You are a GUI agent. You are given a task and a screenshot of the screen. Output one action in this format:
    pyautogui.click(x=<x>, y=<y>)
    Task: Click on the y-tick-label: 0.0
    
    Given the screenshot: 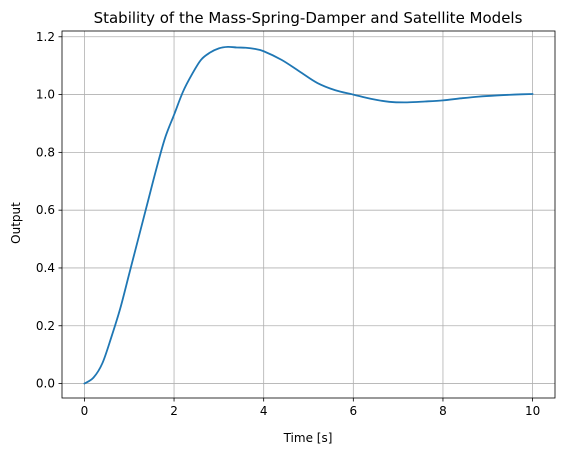 What is the action you would take?
    pyautogui.click(x=45, y=384)
    